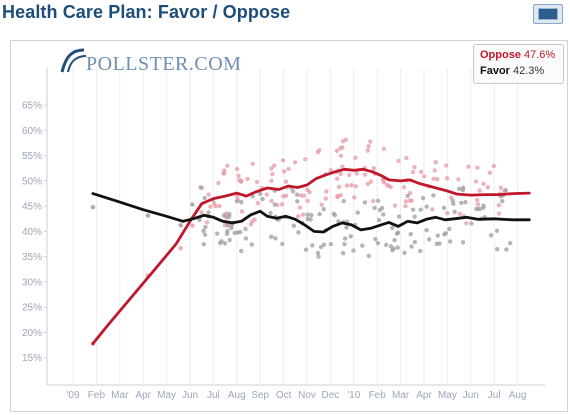  I want to click on expand-chart-button, so click(548, 14).